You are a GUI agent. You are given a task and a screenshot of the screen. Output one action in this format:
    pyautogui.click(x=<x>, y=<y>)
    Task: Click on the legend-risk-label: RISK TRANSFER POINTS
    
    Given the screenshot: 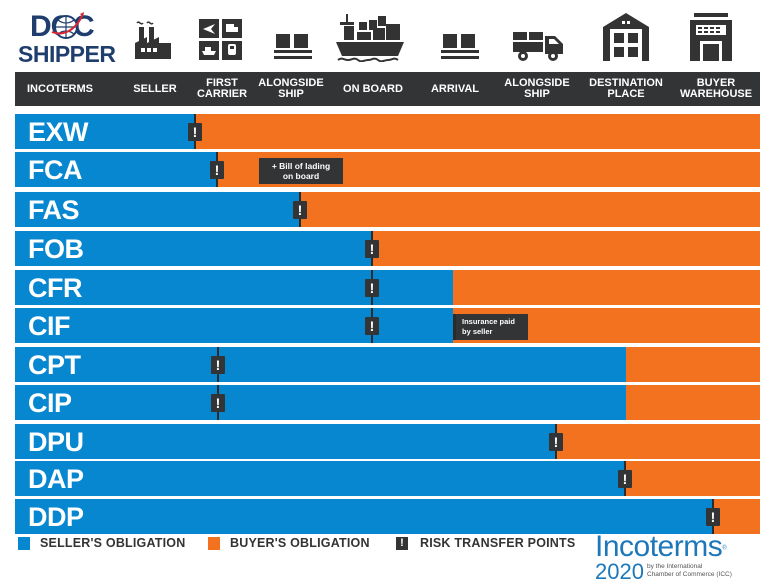 What is the action you would take?
    pyautogui.click(x=498, y=543)
    